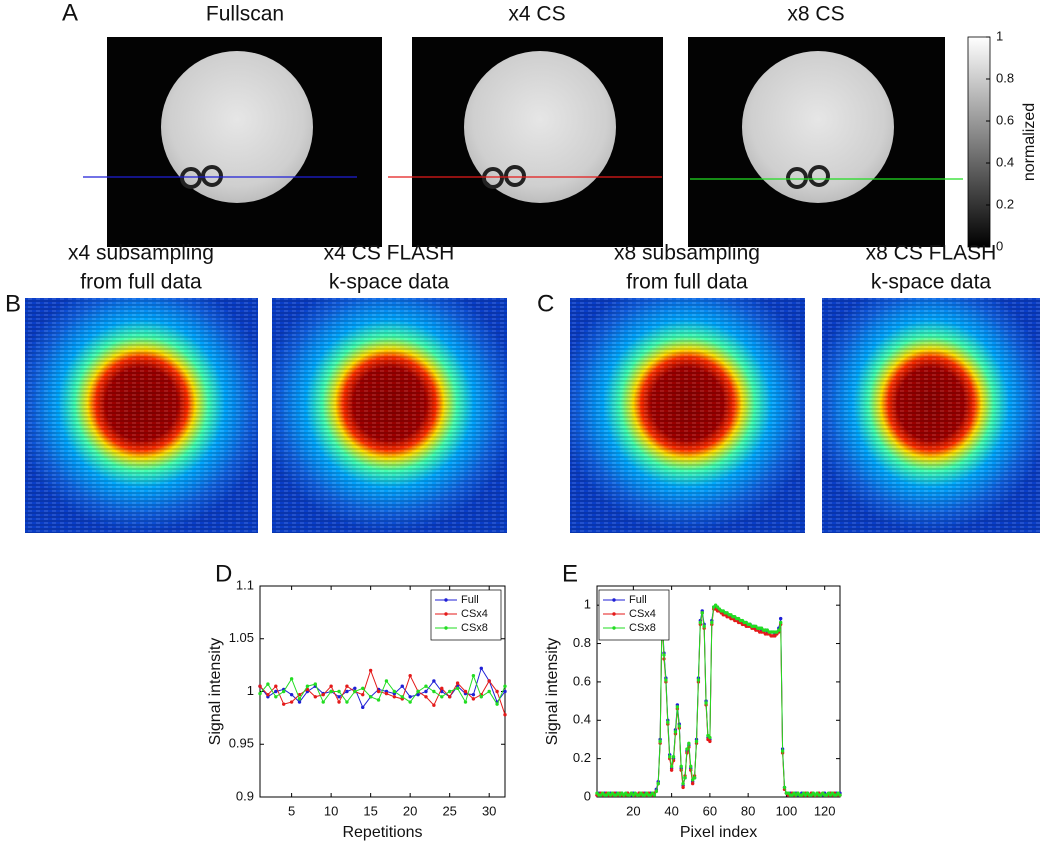  I want to click on colorbar-tick-label: 0, so click(999, 245).